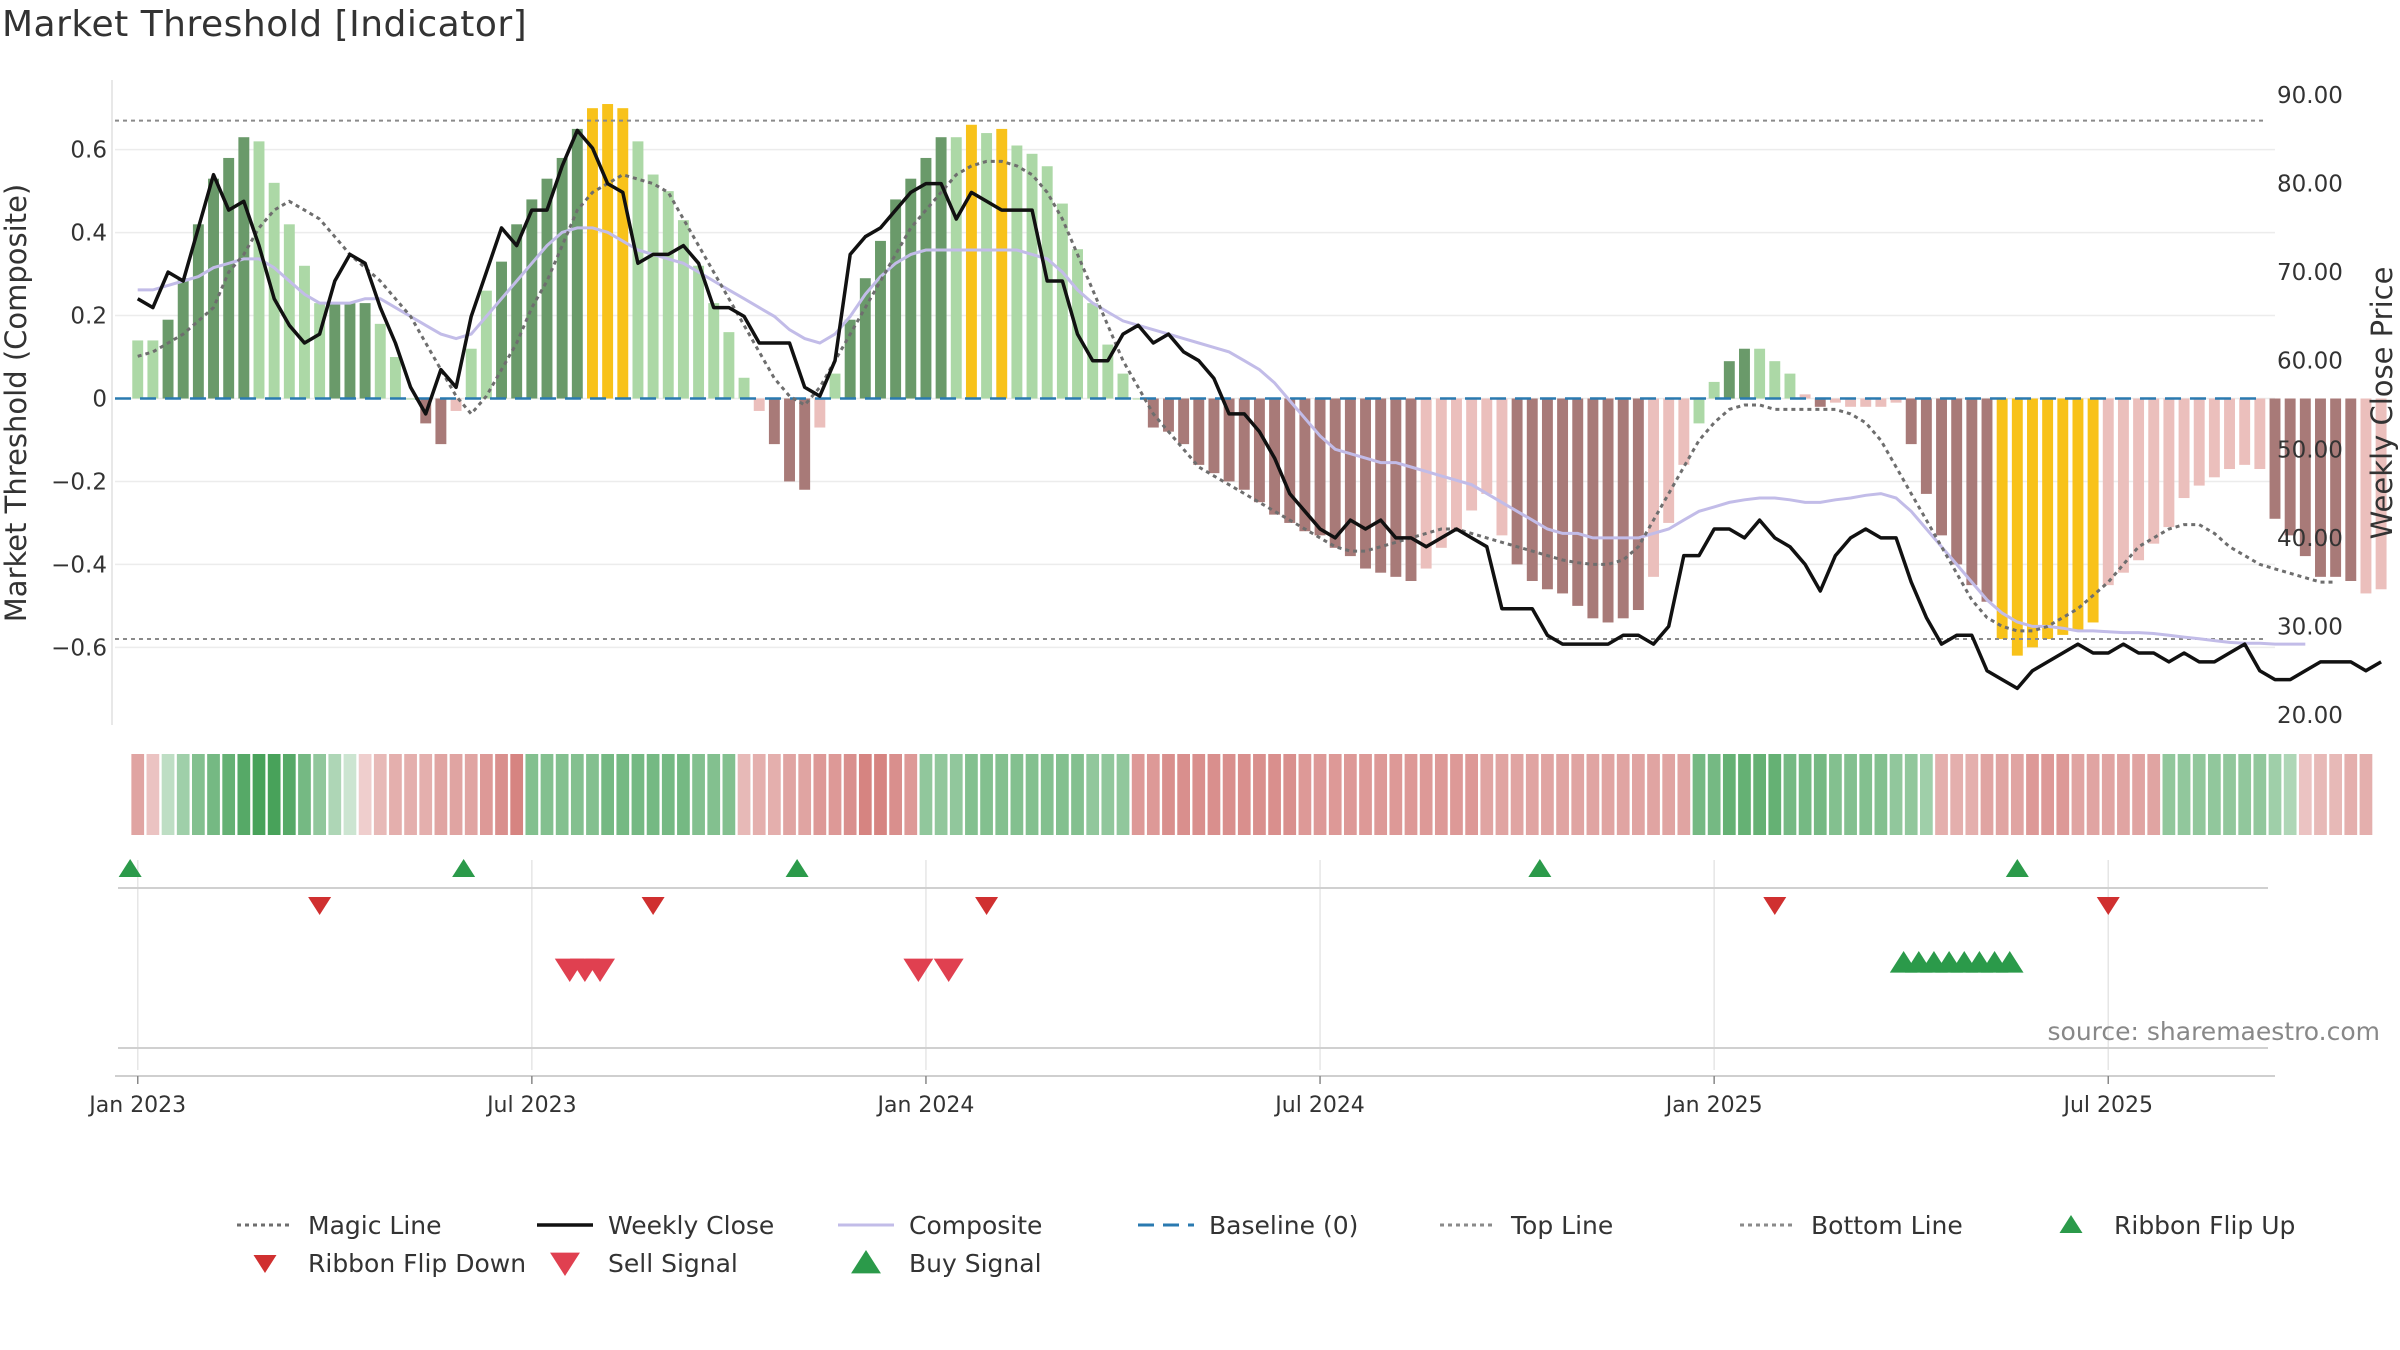  What do you see at coordinates (2107, 1105) in the screenshot?
I see `x-tick-label-5: Jul 2025` at bounding box center [2107, 1105].